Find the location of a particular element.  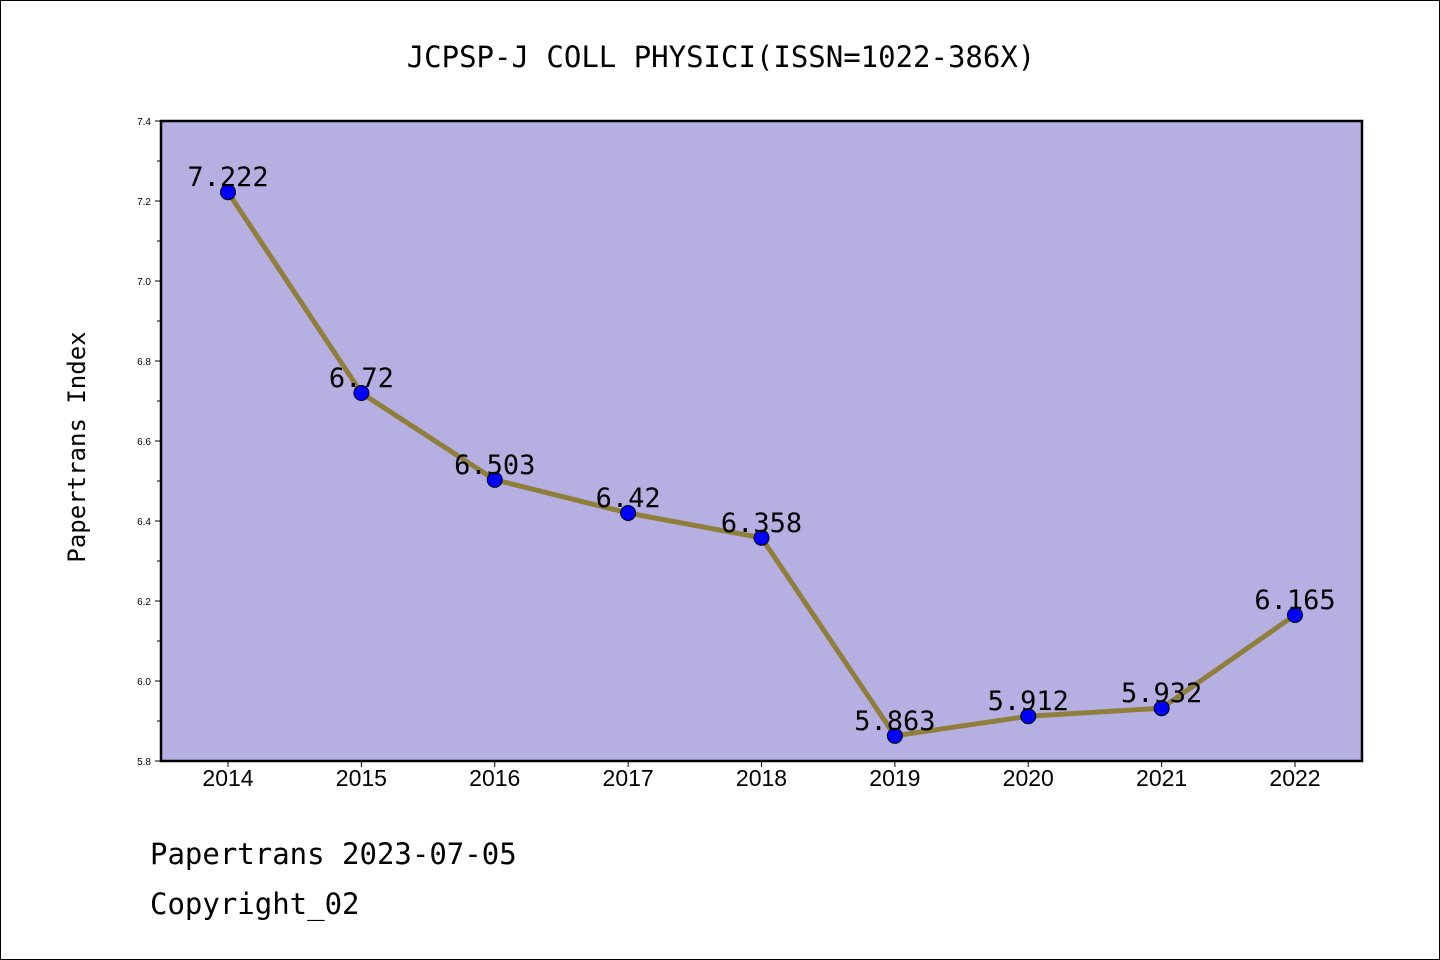

x-tick-label-8: 2022 is located at coordinates (1294, 778).